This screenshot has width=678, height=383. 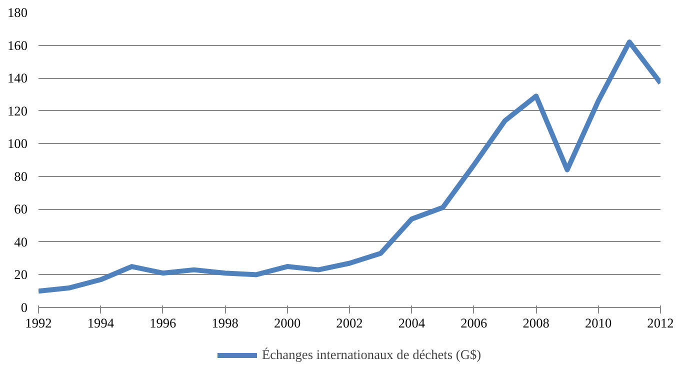 I want to click on y-tick-label: 0, so click(x=24, y=307).